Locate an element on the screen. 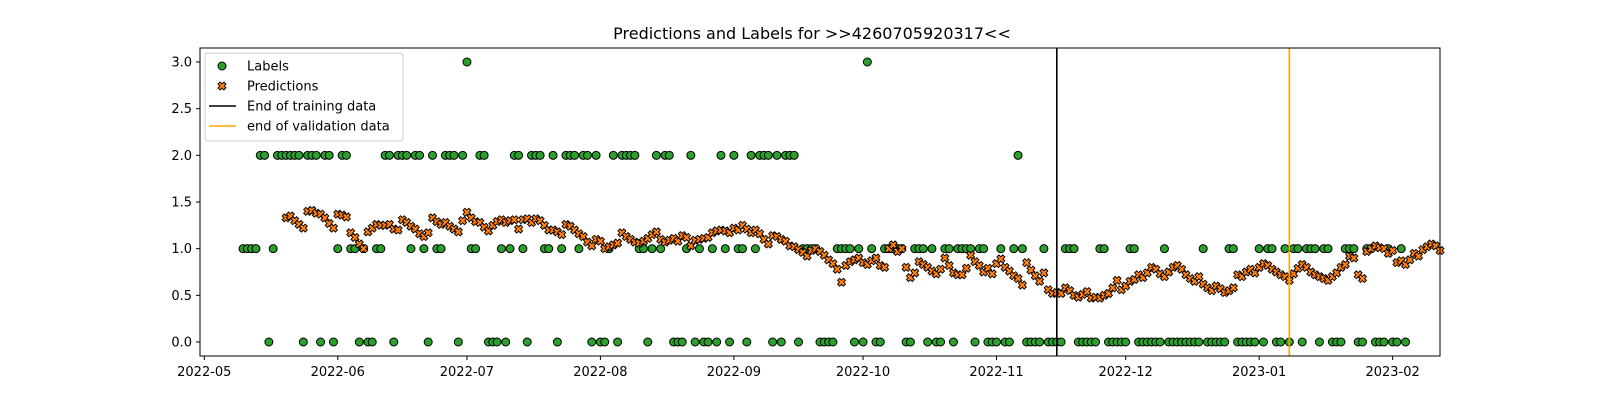 The width and height of the screenshot is (1600, 400). legend-label: end of validation data is located at coordinates (318, 127).